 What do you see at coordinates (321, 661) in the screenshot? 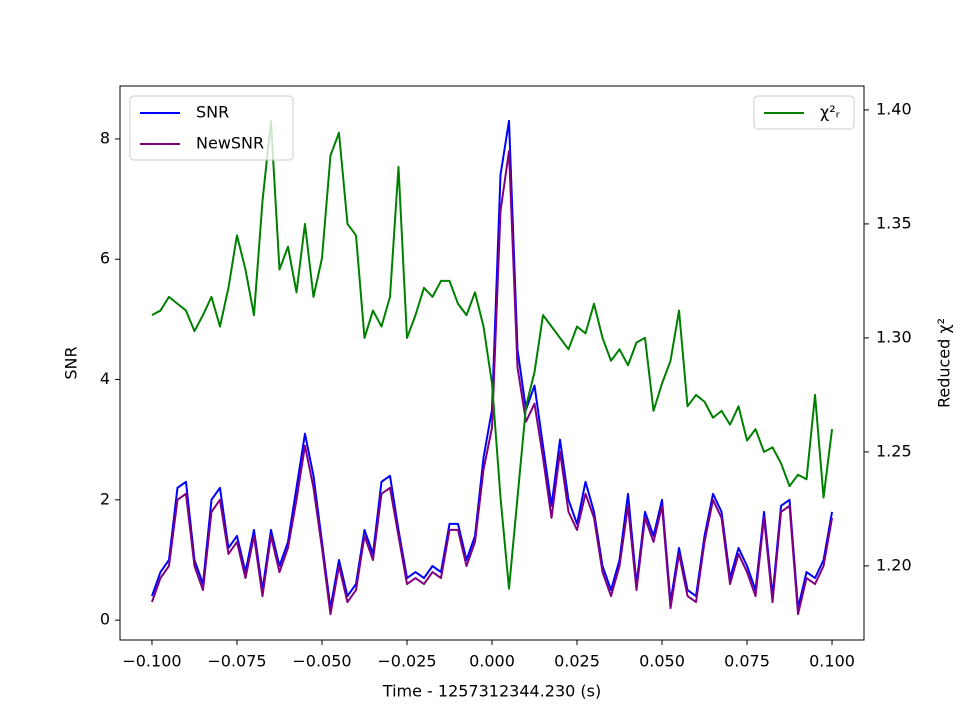
I see `x-tick-label: −0.050` at bounding box center [321, 661].